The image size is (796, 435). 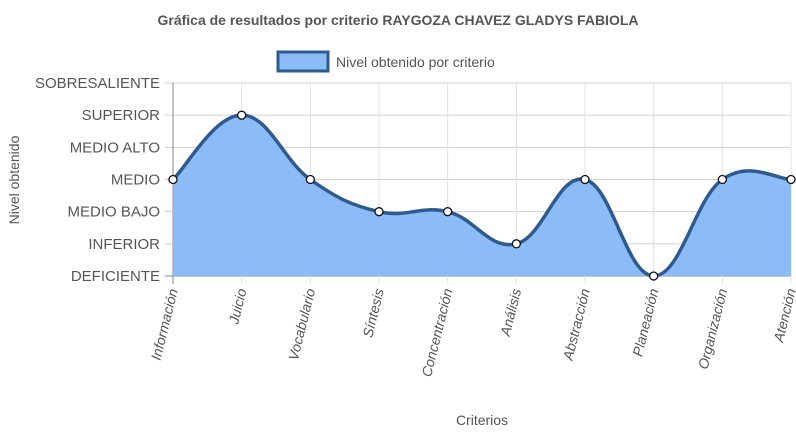 I want to click on x-tick-label: Planeación, so click(x=645, y=322).